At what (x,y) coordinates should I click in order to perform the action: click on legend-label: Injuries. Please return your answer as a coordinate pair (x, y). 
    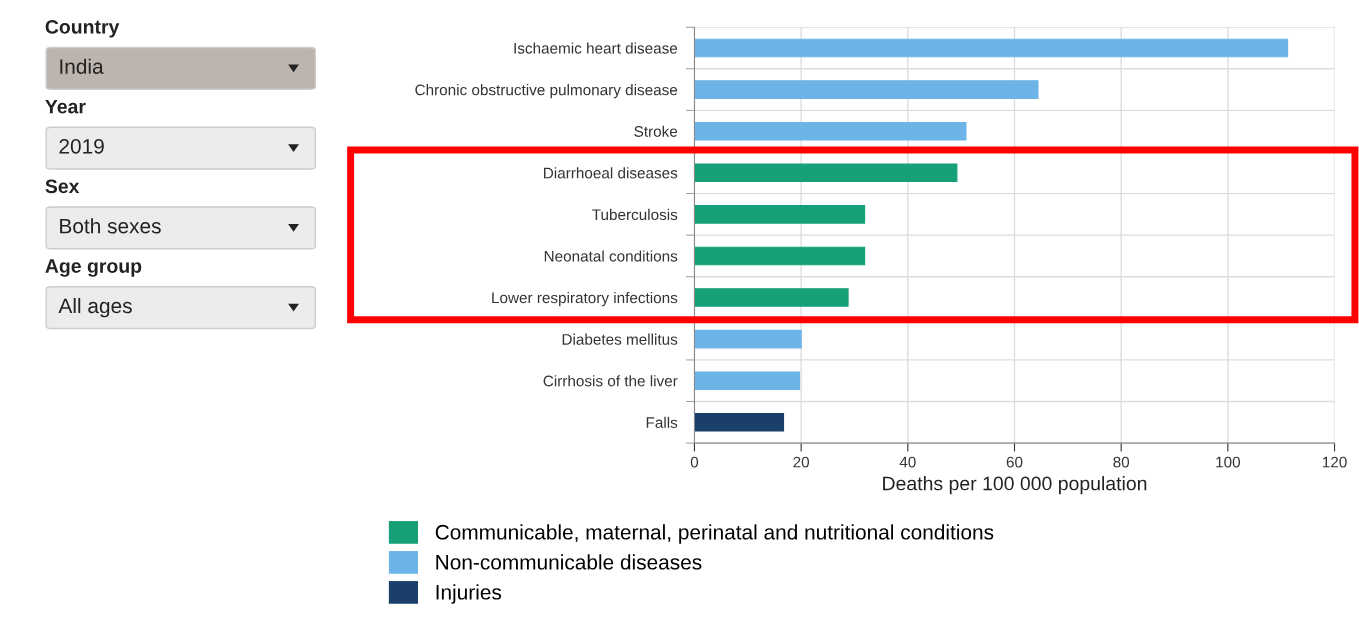
    Looking at the image, I should click on (469, 594).